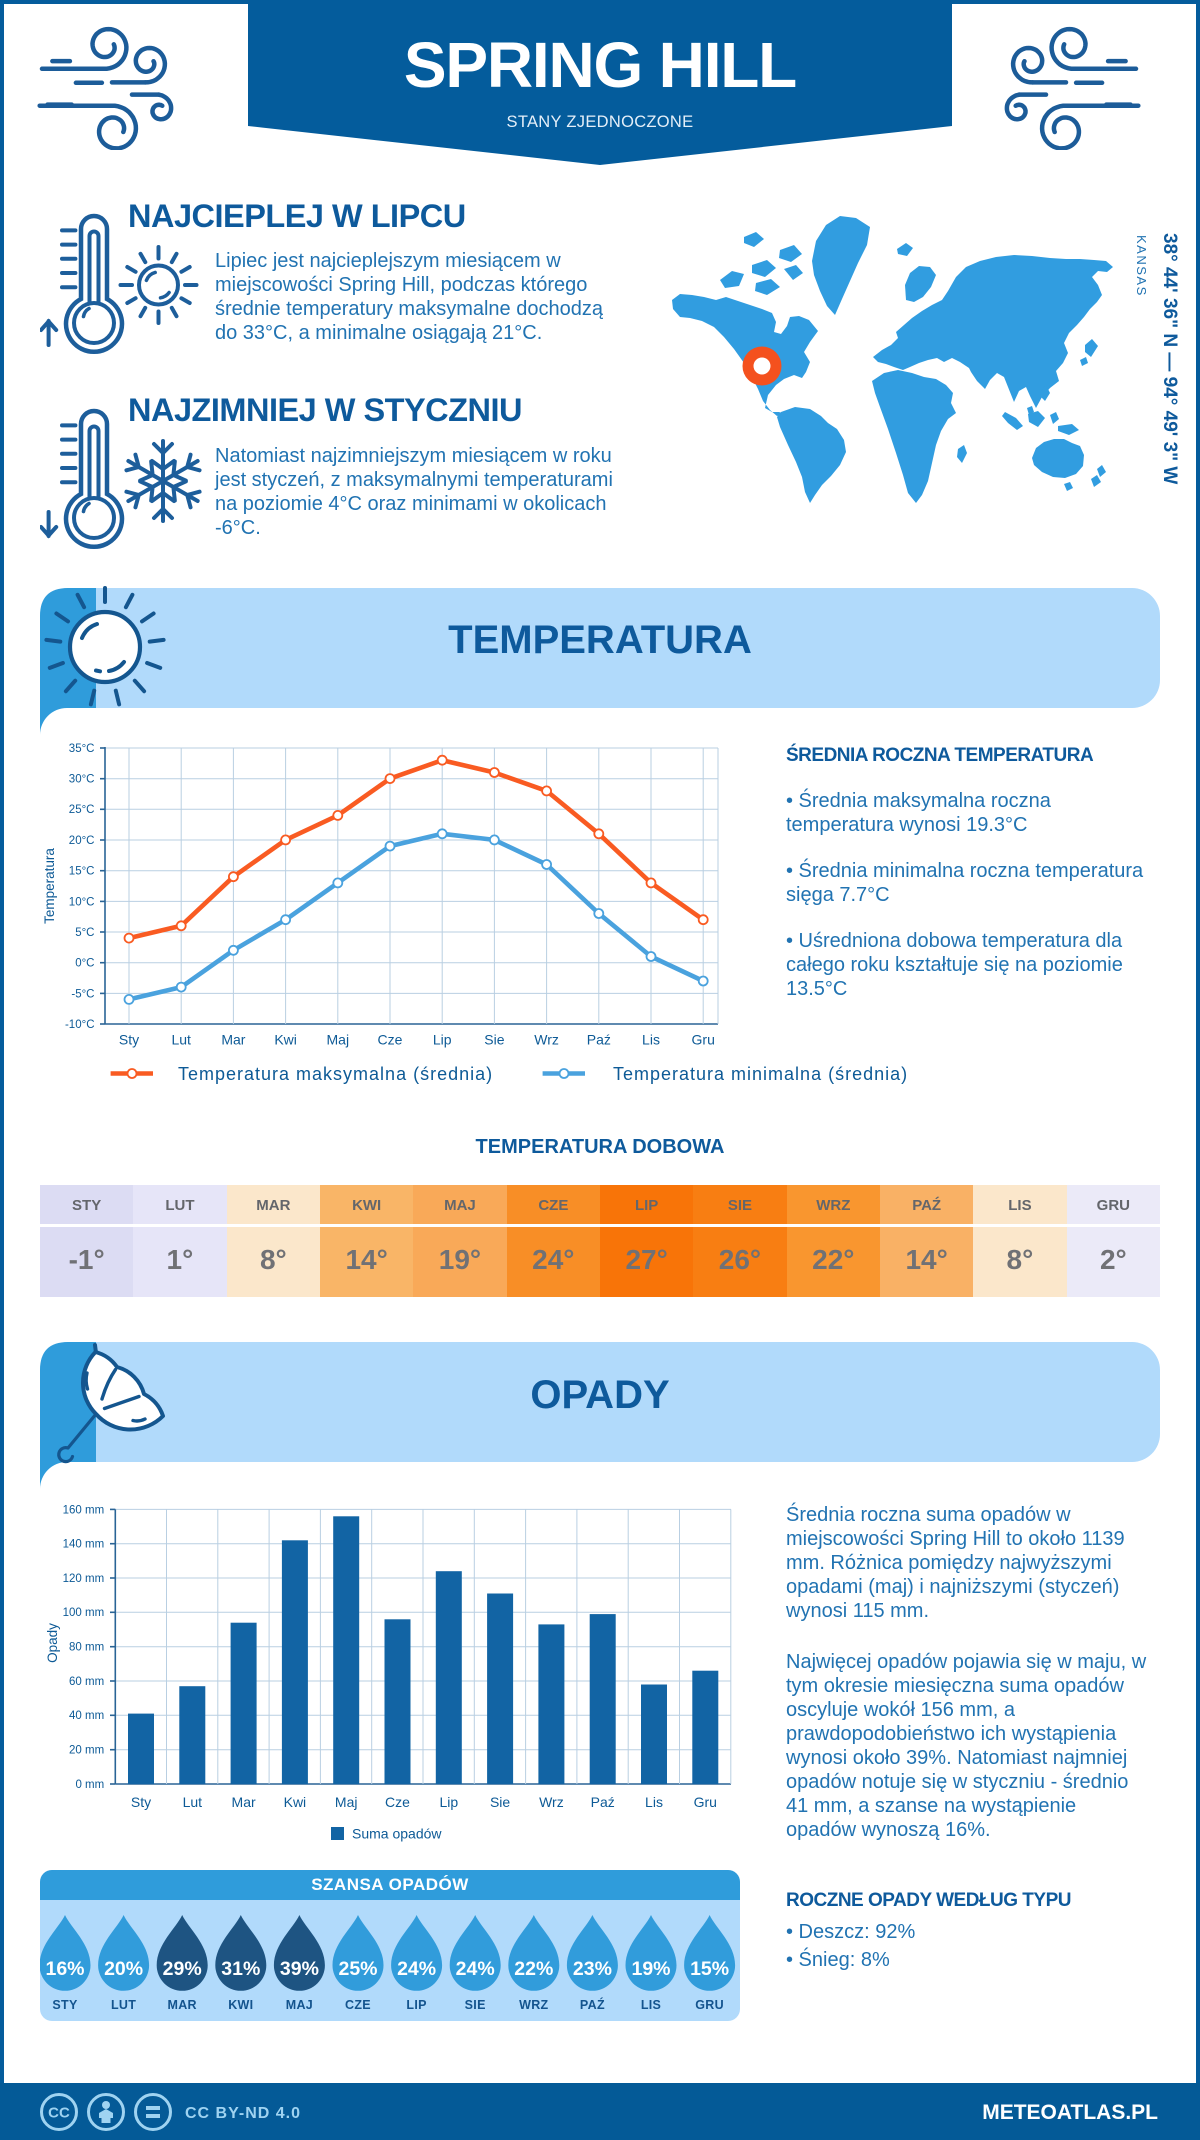 This screenshot has width=1200, height=2140. I want to click on svg-text: -10°C, so click(80, 1025).